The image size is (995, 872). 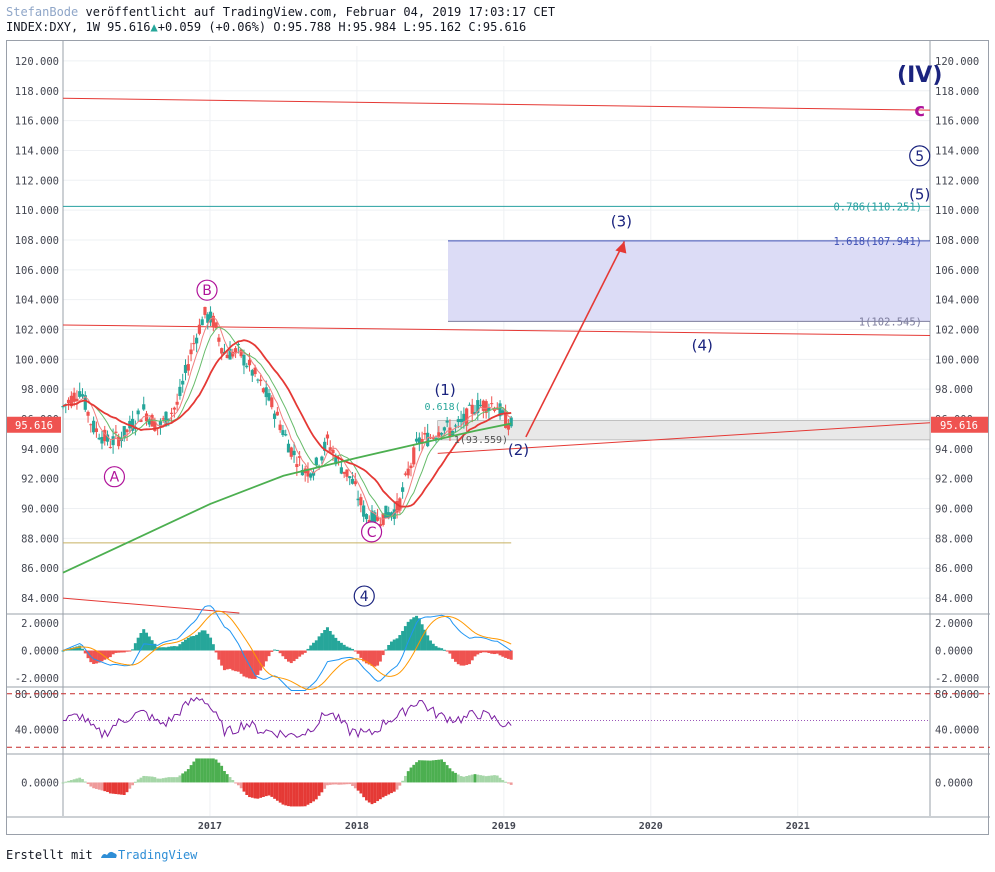 I want to click on tradingview-brand: TradingView, so click(x=157, y=855).